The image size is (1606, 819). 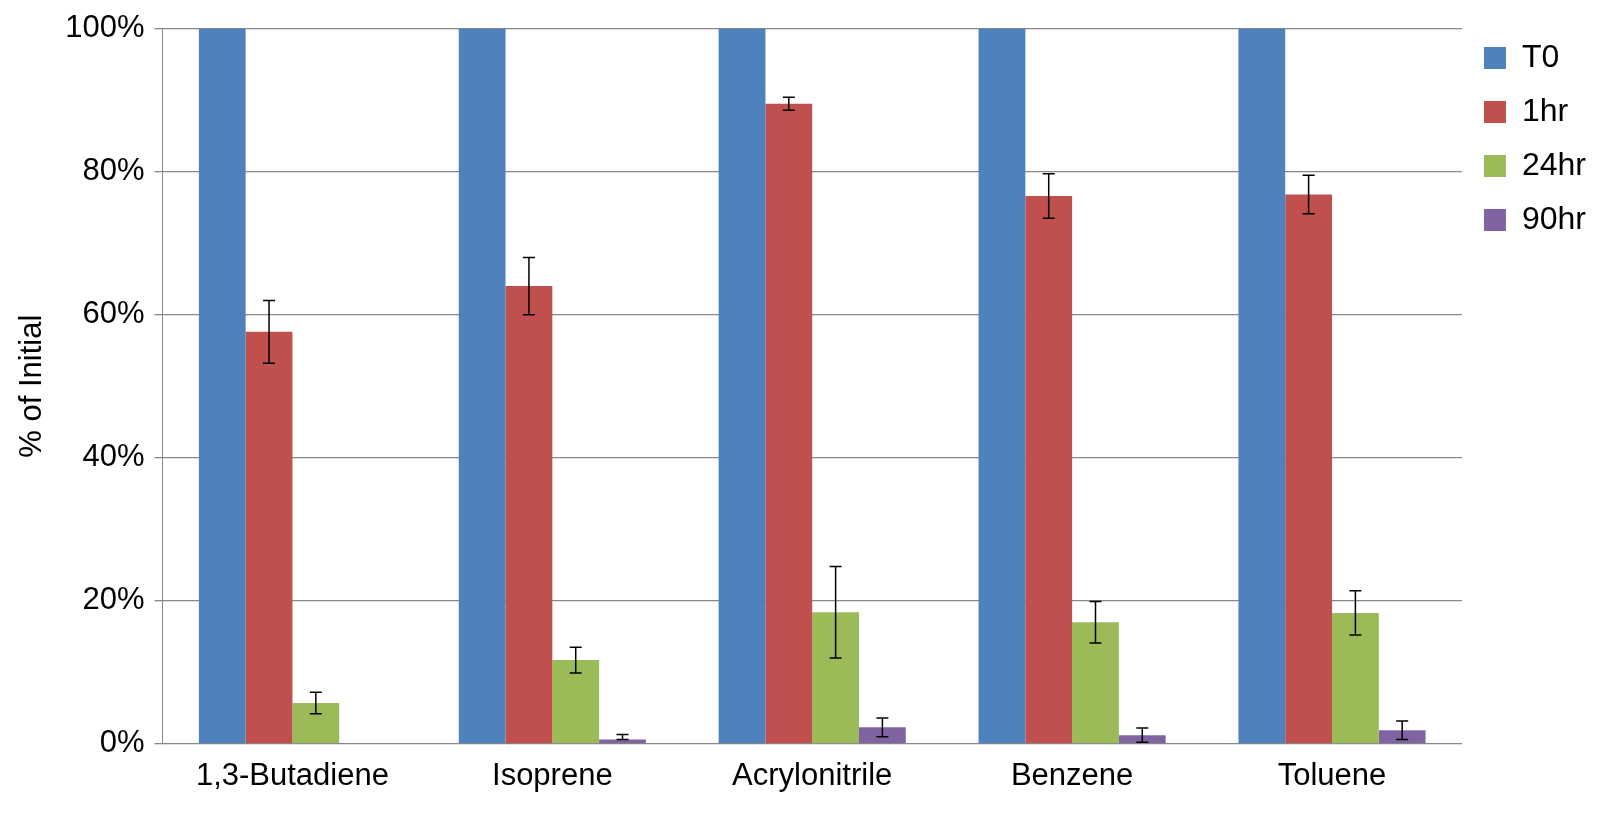 What do you see at coordinates (812, 774) in the screenshot?
I see `x-tick-label: Acrylonitrile` at bounding box center [812, 774].